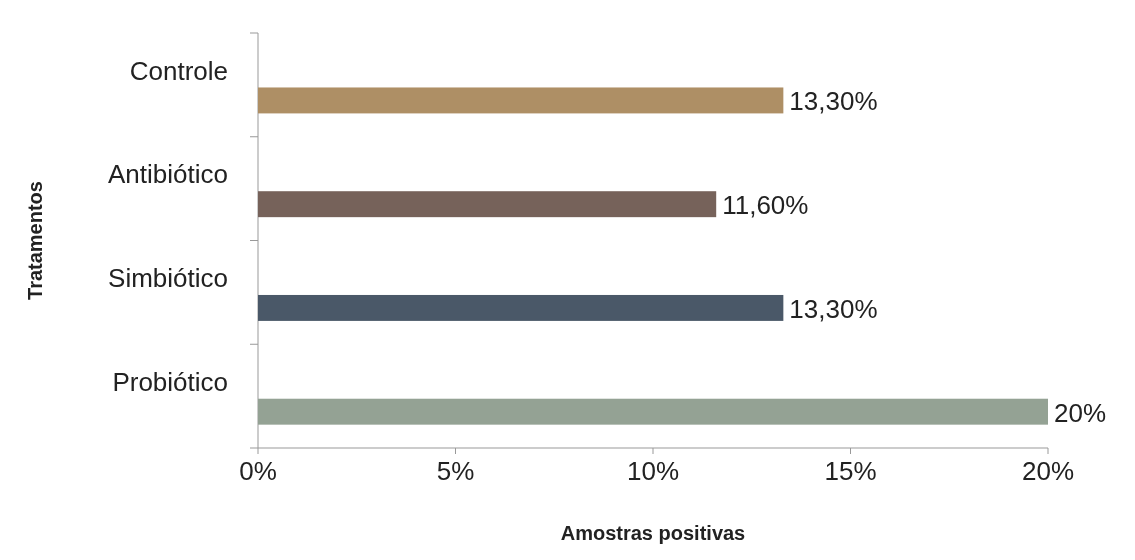 The width and height of the screenshot is (1135, 560). I want to click on y-tick-label: Antibiótico, so click(168, 174).